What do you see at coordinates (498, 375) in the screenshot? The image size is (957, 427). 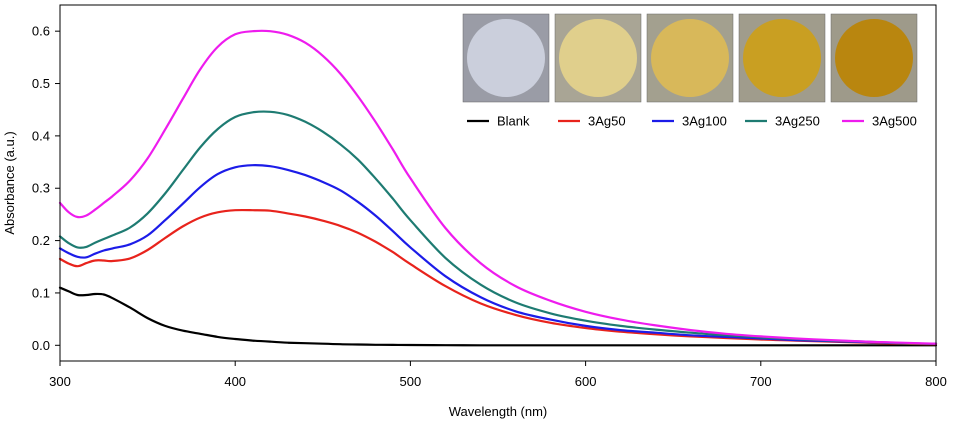 I see `x-axis: 300 400 500 600 700 800` at bounding box center [498, 375].